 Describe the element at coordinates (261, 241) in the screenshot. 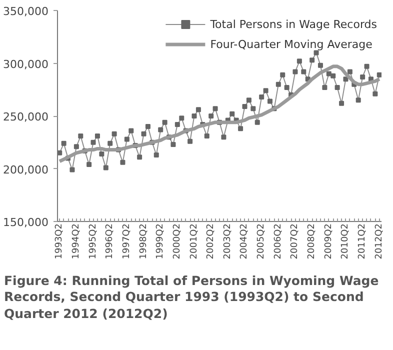

I see `x-tick-label: 2005Q2` at that location.